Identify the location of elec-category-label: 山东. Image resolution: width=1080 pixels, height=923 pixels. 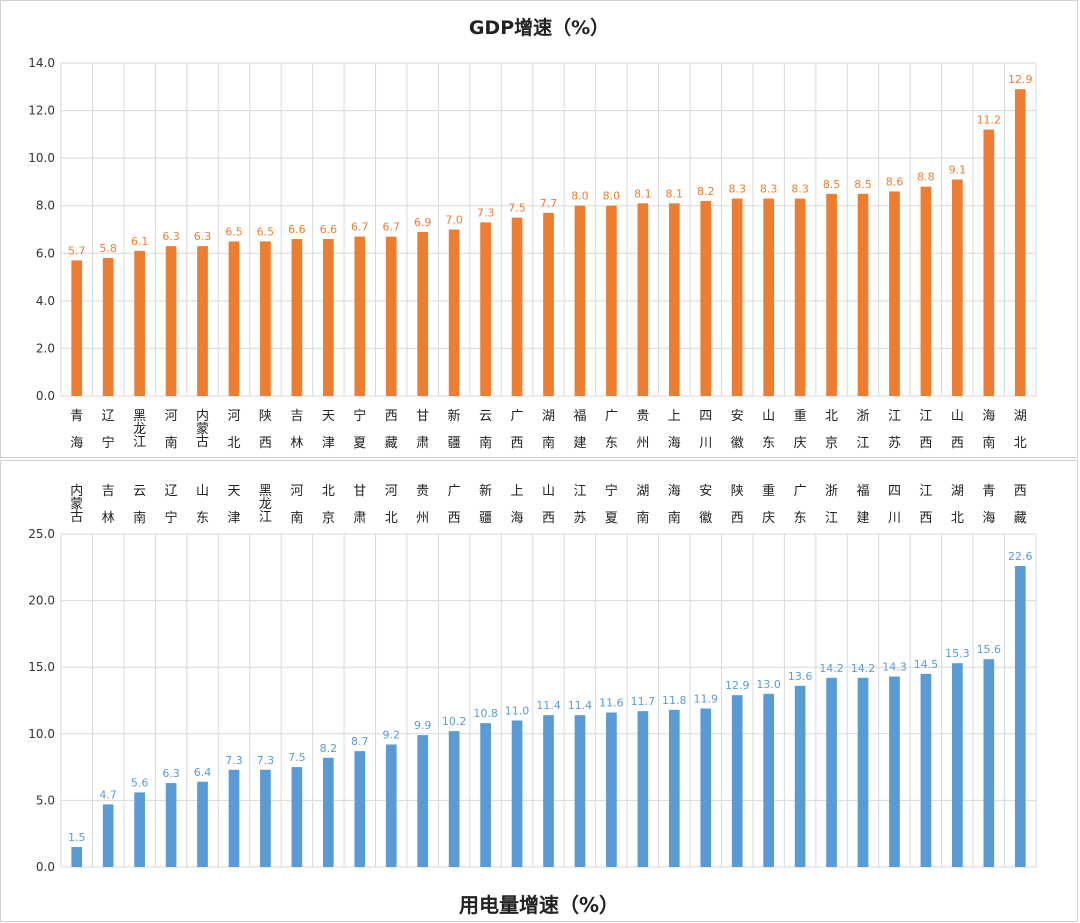
(202, 505).